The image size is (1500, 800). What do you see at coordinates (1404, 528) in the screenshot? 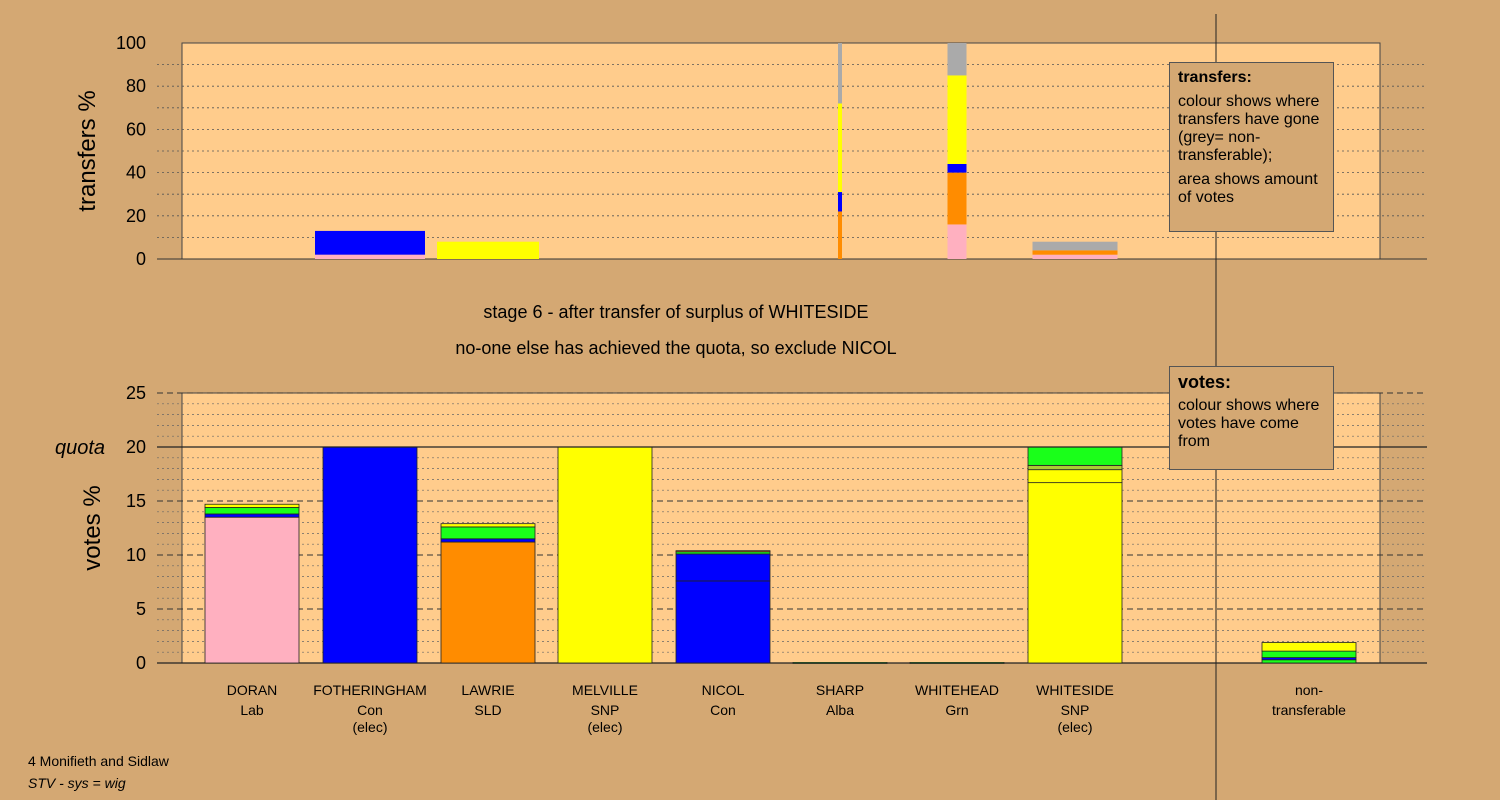
I see `votes-right-margin` at bounding box center [1404, 528].